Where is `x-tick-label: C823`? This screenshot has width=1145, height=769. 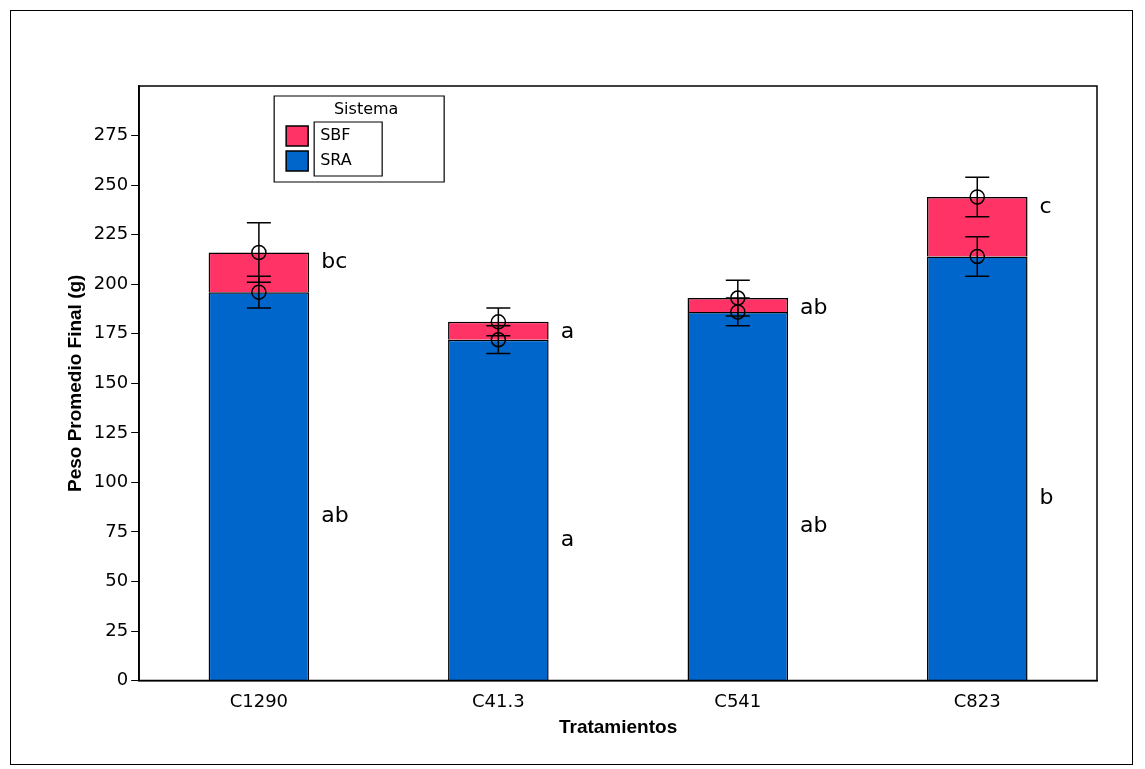
x-tick-label: C823 is located at coordinates (977, 701).